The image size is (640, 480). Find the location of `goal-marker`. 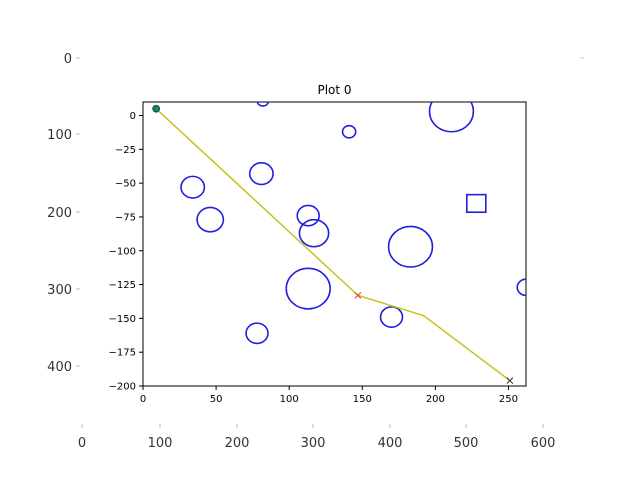

goal-marker is located at coordinates (510, 380).